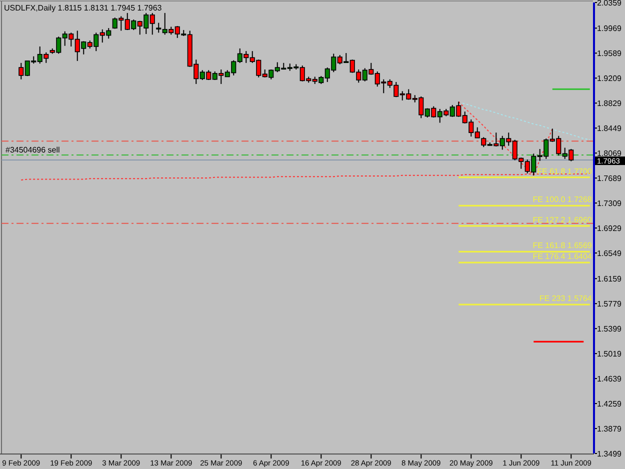 Image resolution: width=625 pixels, height=469 pixels. What do you see at coordinates (609, 53) in the screenshot?
I see `y-tick-label: 1.9589` at bounding box center [609, 53].